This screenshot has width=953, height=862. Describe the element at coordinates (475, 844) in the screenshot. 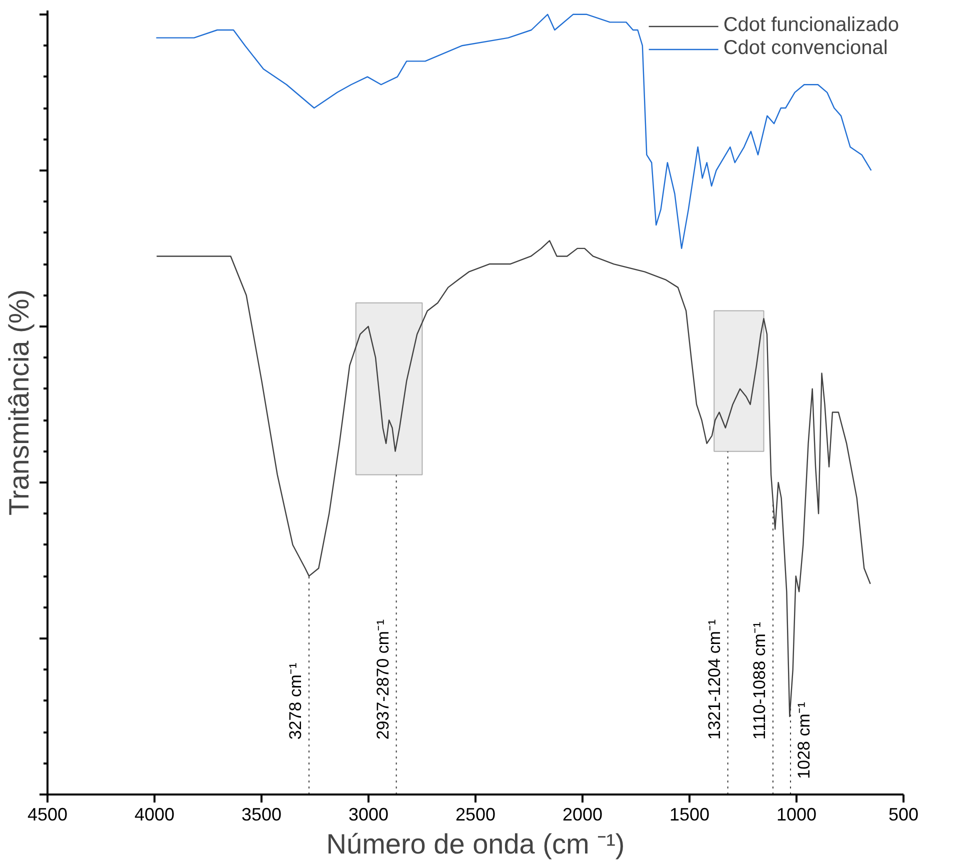

I see `x-axis-title: Número de onda (cm ⁻¹)` at that location.